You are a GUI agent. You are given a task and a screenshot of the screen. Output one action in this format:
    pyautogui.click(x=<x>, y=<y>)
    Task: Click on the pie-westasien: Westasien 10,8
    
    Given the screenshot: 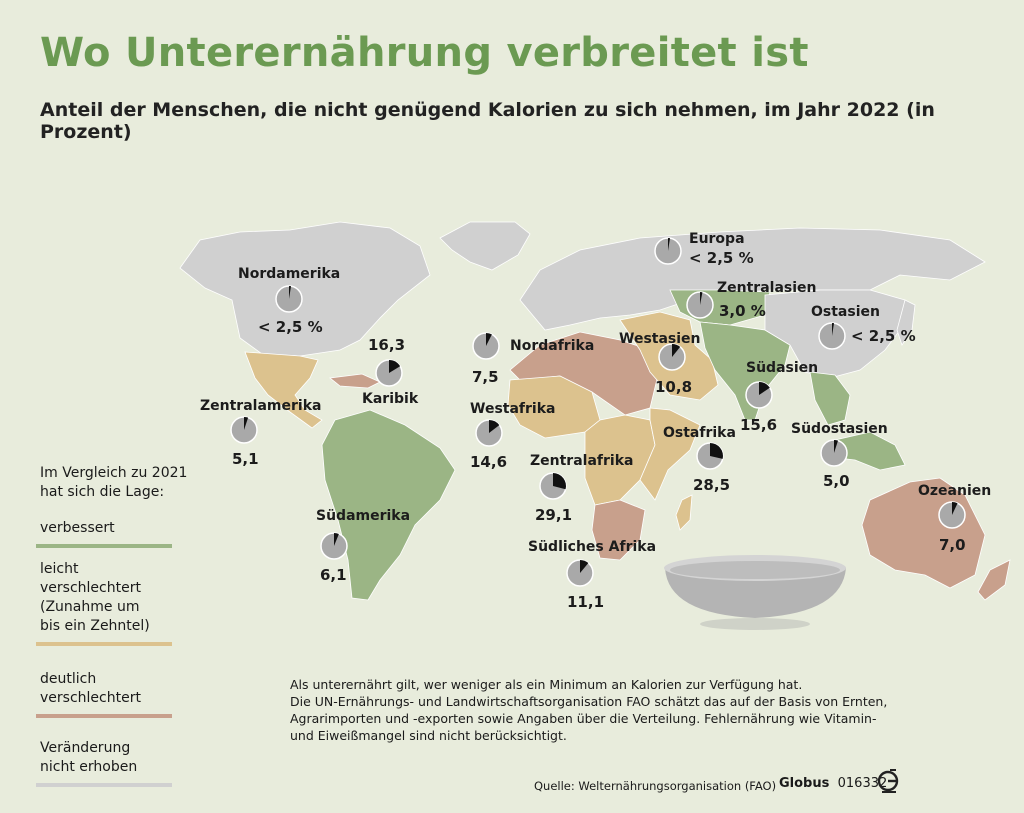 What is the action you would take?
    pyautogui.click(x=660, y=363)
    